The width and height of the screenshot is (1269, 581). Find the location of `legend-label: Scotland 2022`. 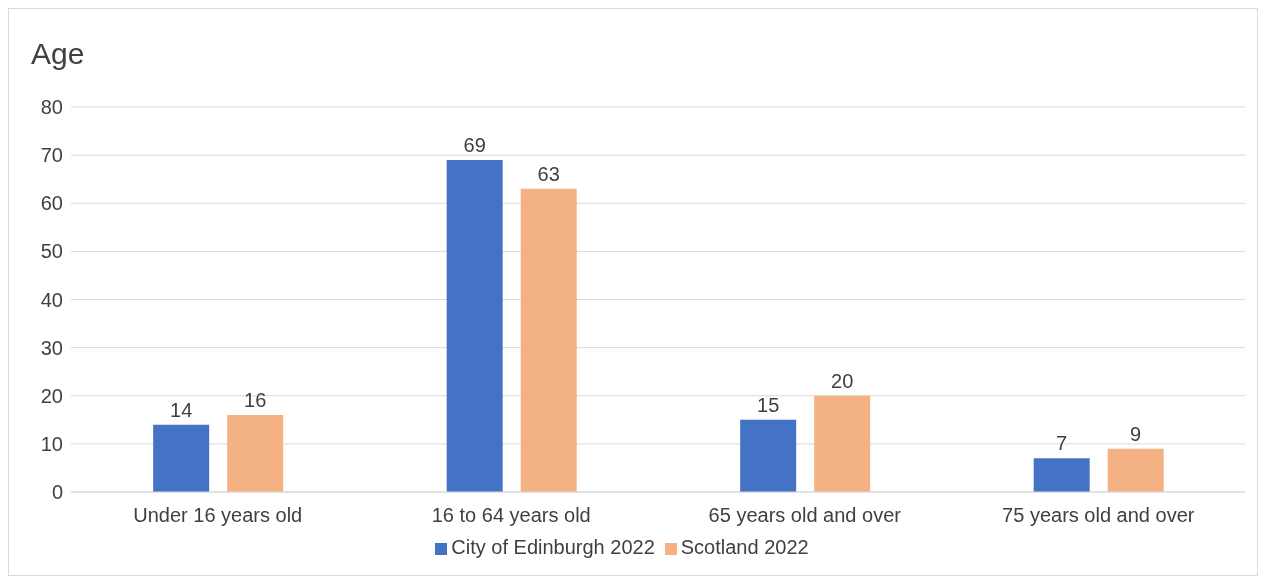

legend-label: Scotland 2022 is located at coordinates (744, 547).